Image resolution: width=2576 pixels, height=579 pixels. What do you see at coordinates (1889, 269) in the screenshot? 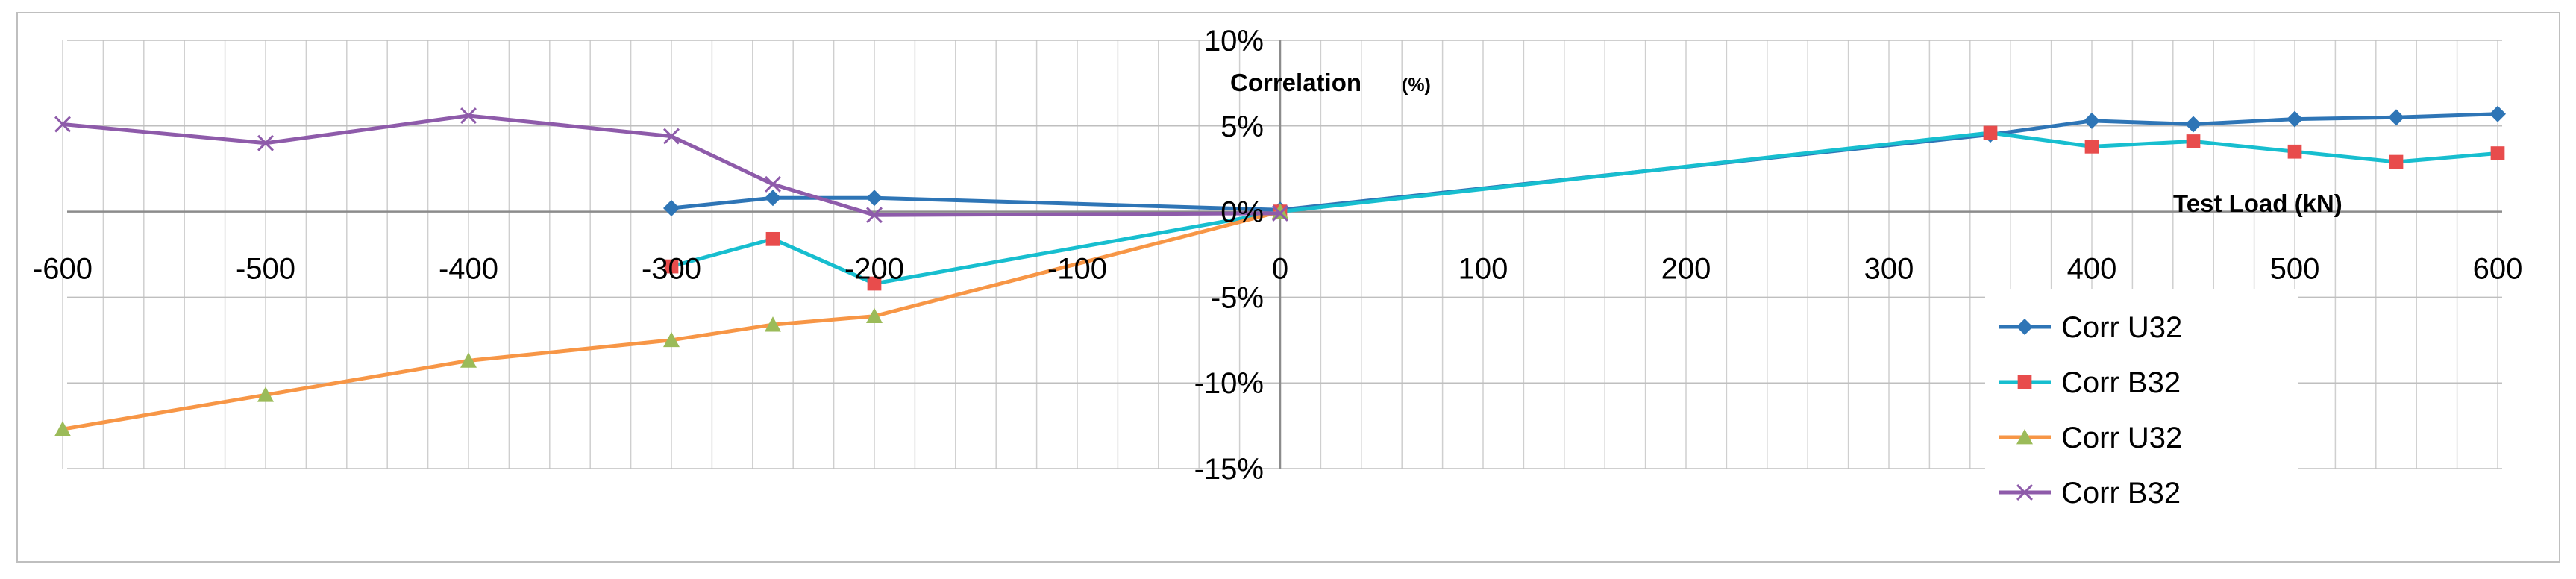
I see `x-tick-label: 300` at bounding box center [1889, 269].